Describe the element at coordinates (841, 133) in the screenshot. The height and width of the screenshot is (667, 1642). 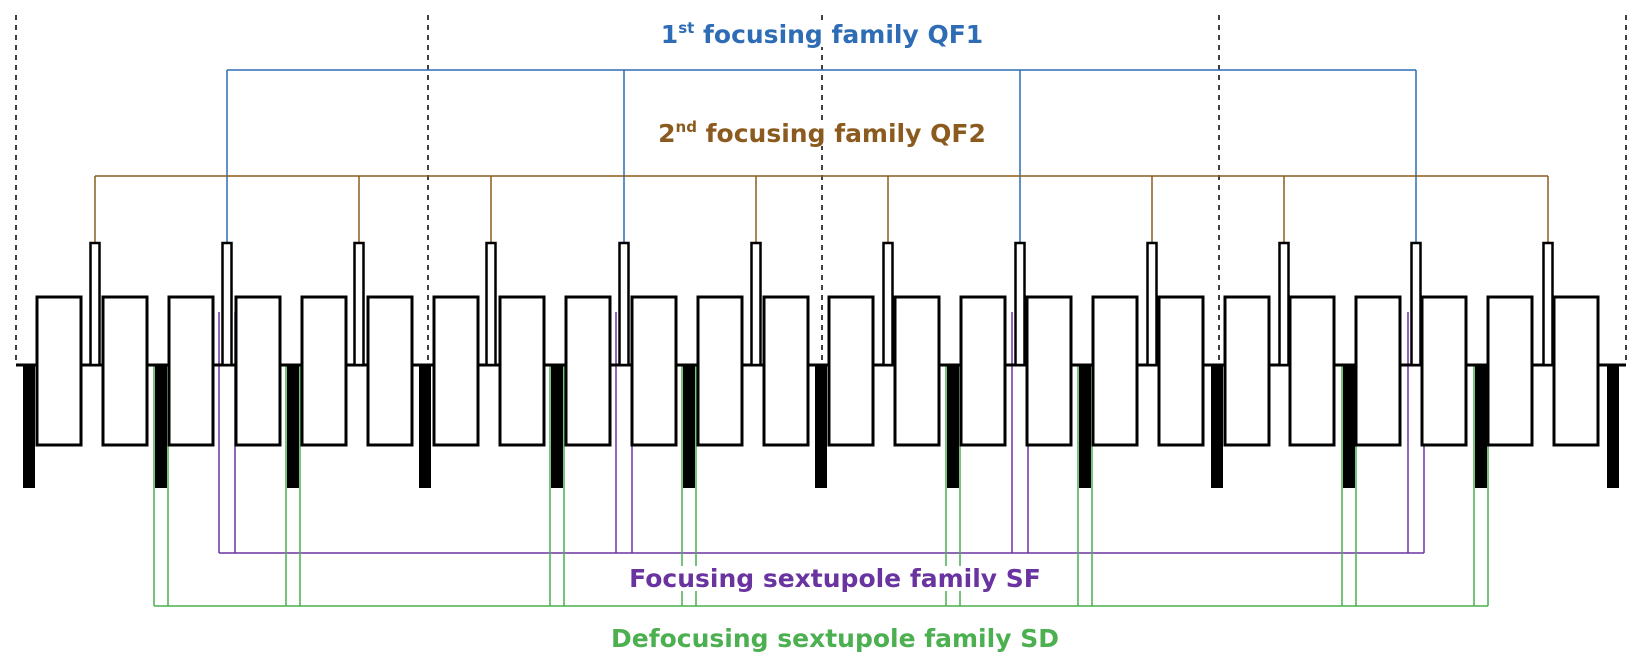
I see `qf2-label-text: focusing family QF2` at that location.